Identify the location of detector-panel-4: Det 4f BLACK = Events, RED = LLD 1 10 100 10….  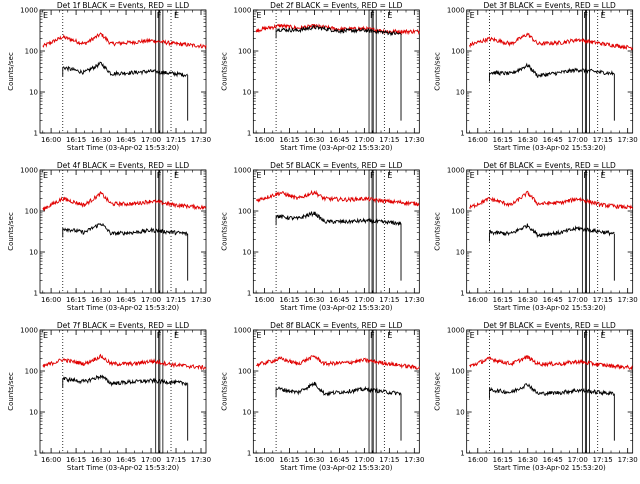
(109, 236).